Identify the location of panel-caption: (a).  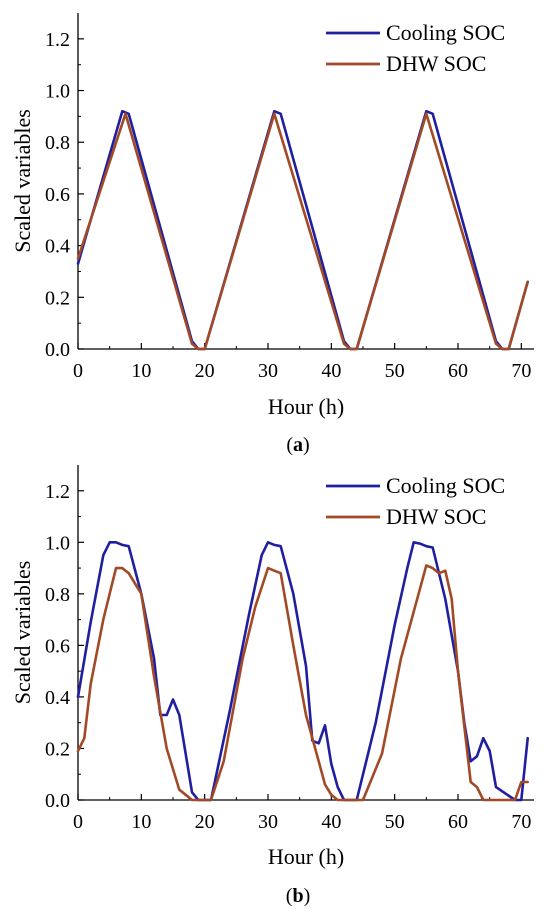
(297, 445).